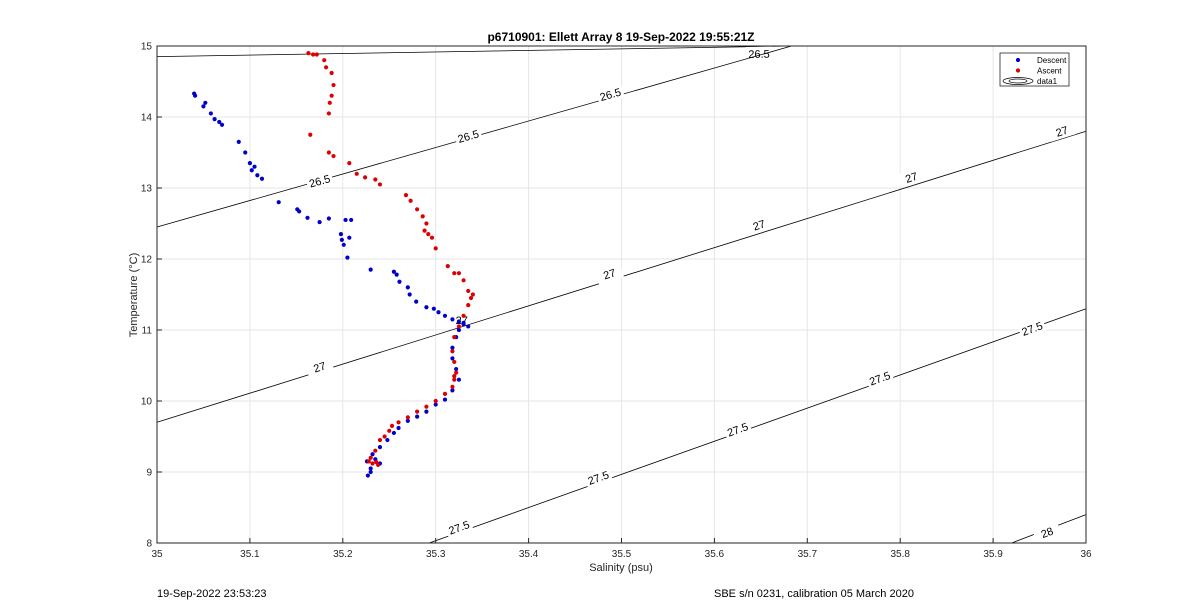 Image resolution: width=1200 pixels, height=611 pixels. What do you see at coordinates (621, 568) in the screenshot?
I see `x-axis-label: Salinity (psu)` at bounding box center [621, 568].